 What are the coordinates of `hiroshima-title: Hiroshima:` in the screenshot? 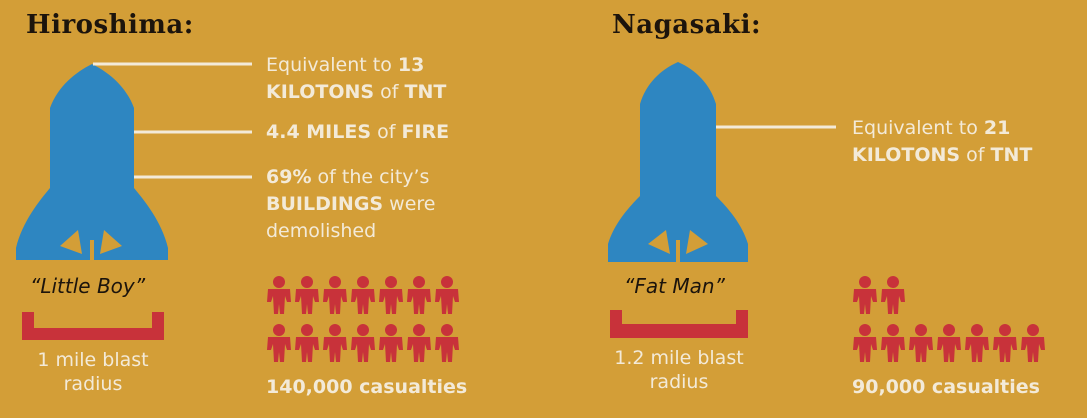 It's located at (110, 25).